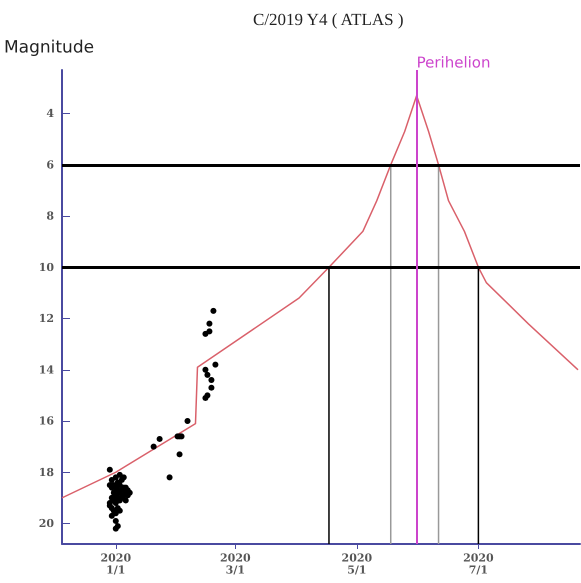 The width and height of the screenshot is (581, 583). Describe the element at coordinates (453, 63) in the screenshot. I see `ref-line-label: Perihelion` at that location.